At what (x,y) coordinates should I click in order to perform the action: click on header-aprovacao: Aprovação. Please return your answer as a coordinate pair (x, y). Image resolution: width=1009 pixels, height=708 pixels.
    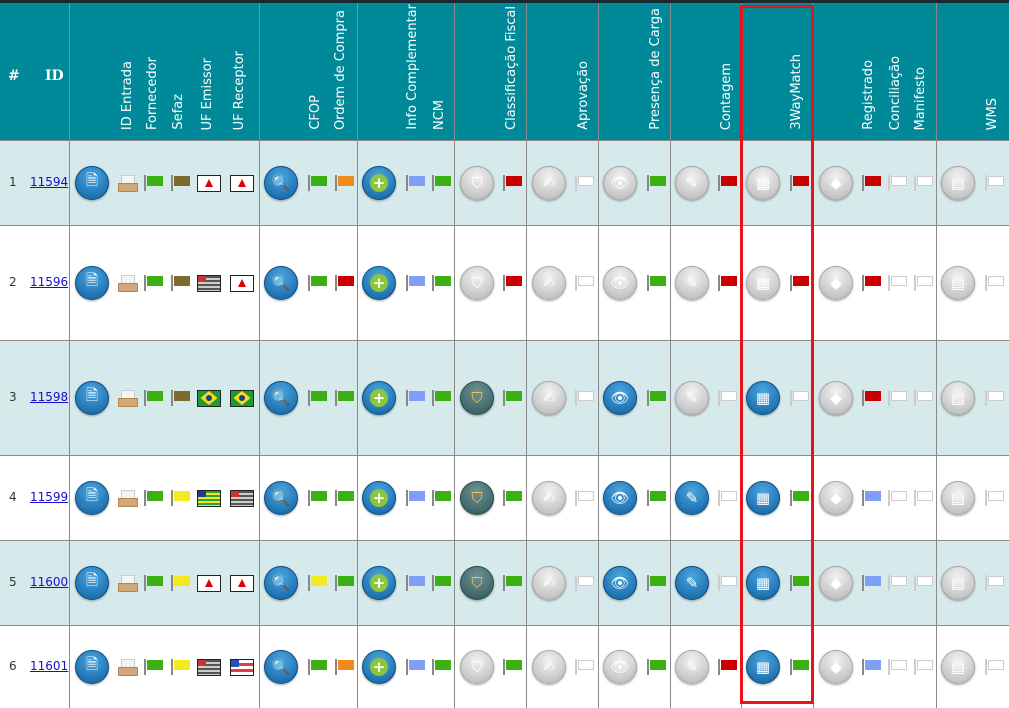
    Looking at the image, I should click on (583, 95).